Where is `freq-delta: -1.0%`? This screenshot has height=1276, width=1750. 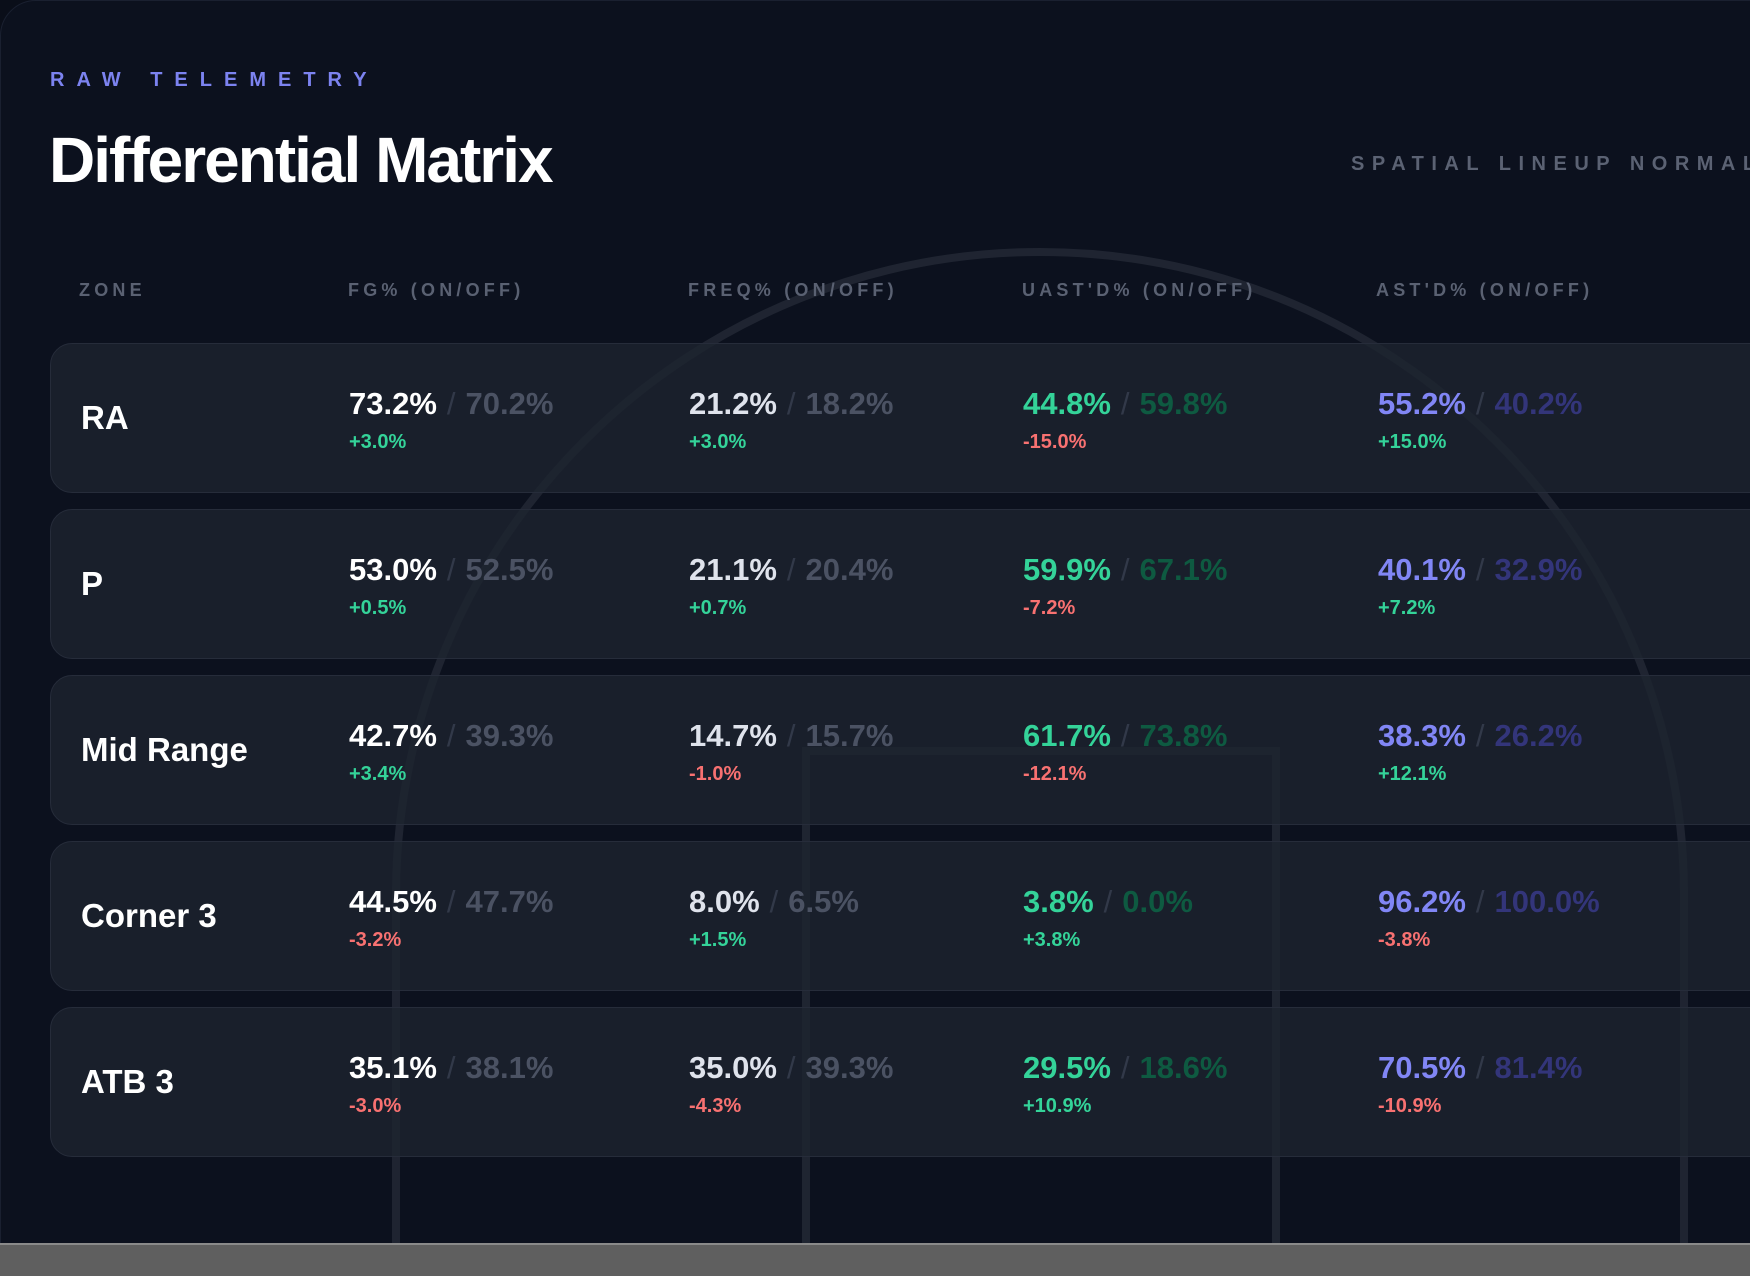 freq-delta: -1.0% is located at coordinates (715, 774).